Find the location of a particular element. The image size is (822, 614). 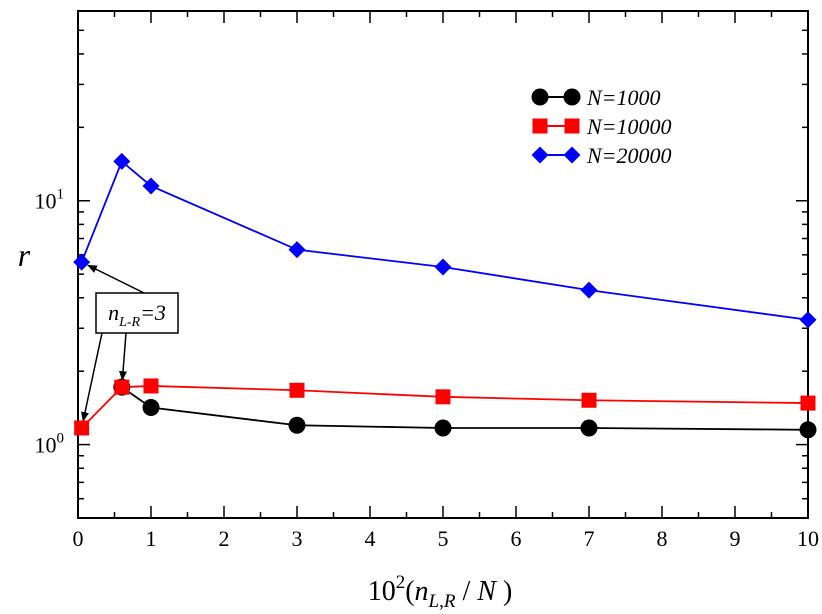

annotation-box is located at coordinates (137, 313).